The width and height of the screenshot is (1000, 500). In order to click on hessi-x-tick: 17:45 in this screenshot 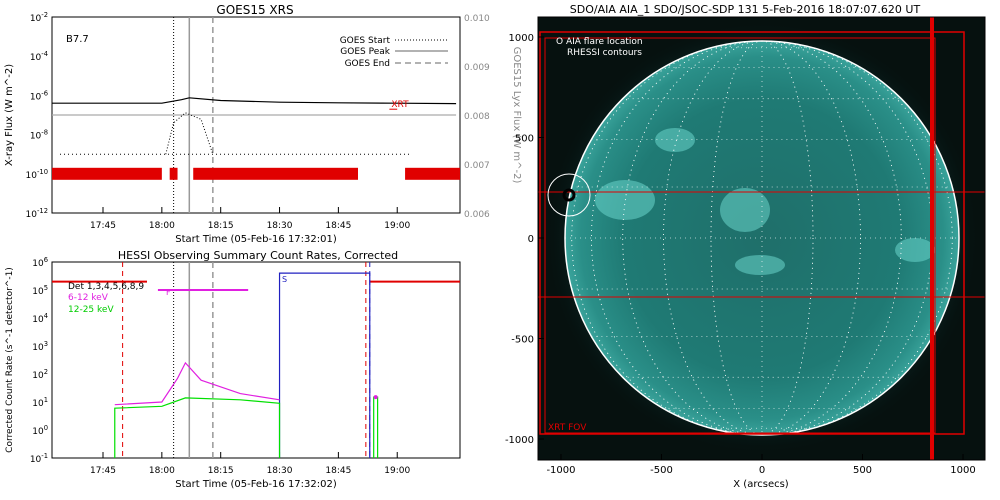, I will do `click(103, 471)`.